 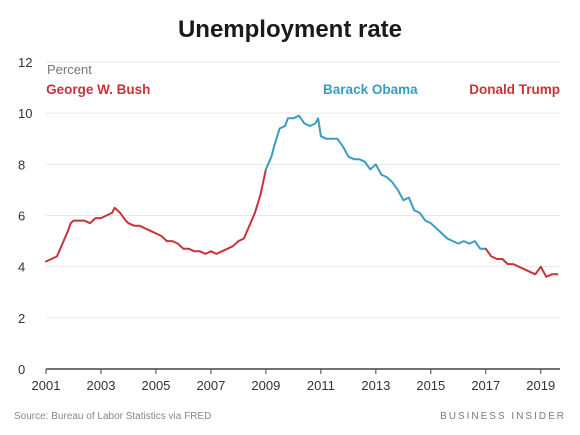 What do you see at coordinates (303, 89) in the screenshot?
I see `presidency-labels: George W. Bush Barack Obama Donald Trump` at bounding box center [303, 89].